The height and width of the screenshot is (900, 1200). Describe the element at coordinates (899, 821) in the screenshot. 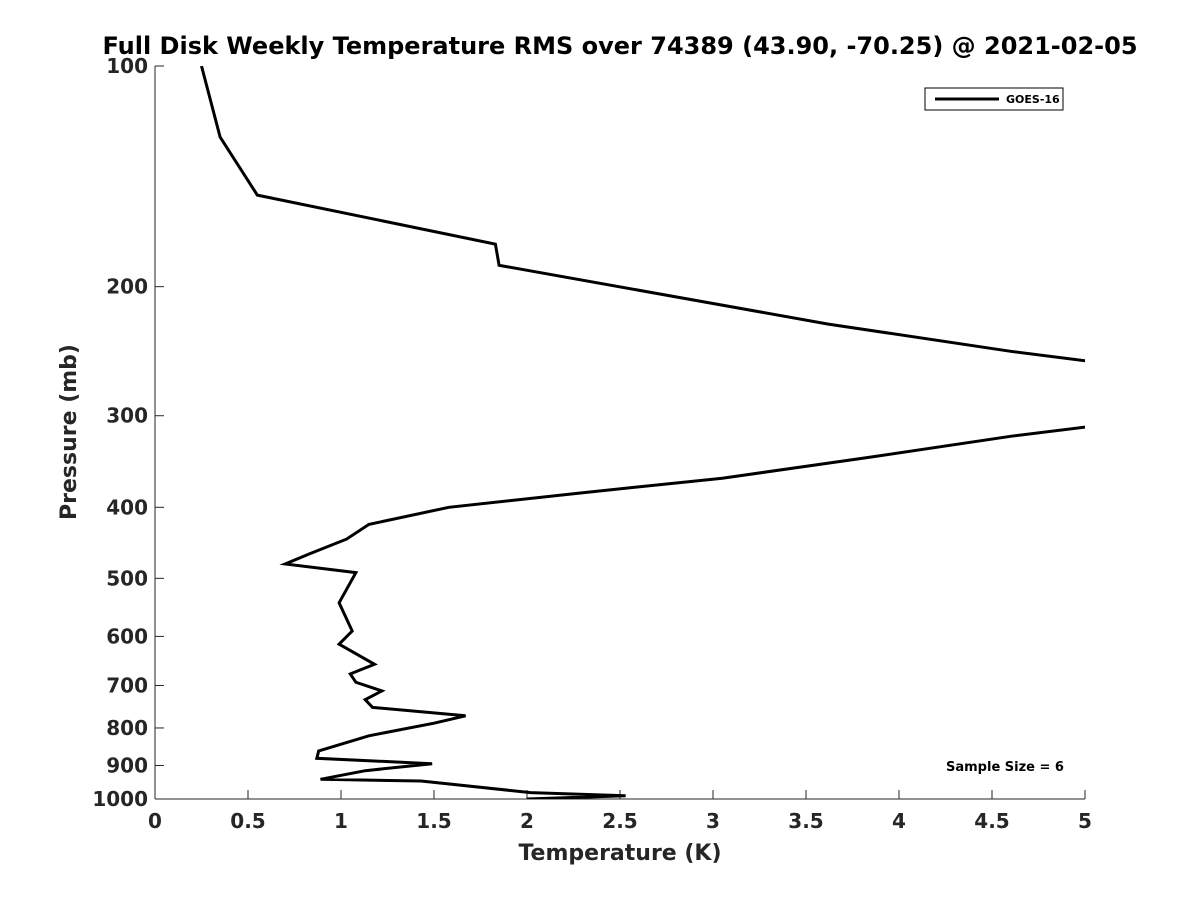

I see `x-tick-label: 4` at that location.